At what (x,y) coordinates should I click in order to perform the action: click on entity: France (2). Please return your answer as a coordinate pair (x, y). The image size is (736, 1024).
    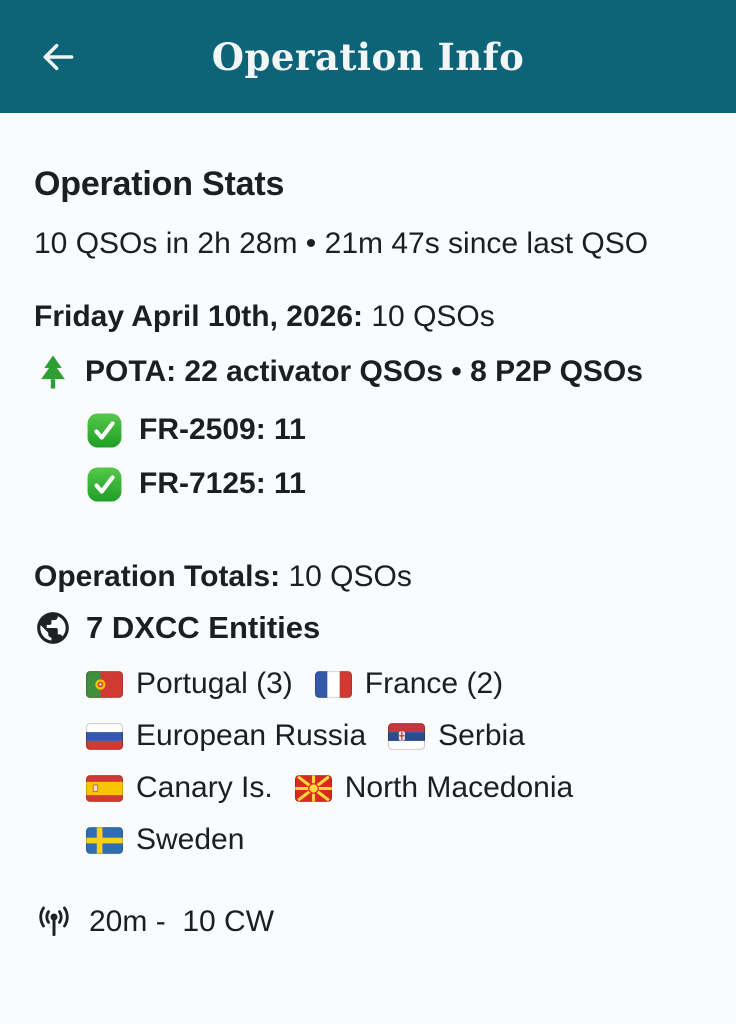
    Looking at the image, I should click on (409, 684).